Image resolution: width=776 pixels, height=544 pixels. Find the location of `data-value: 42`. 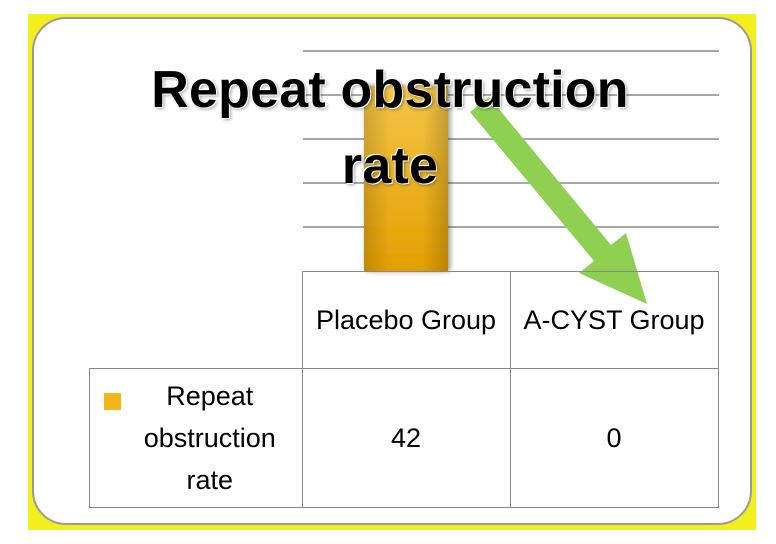

data-value: 42 is located at coordinates (406, 438).